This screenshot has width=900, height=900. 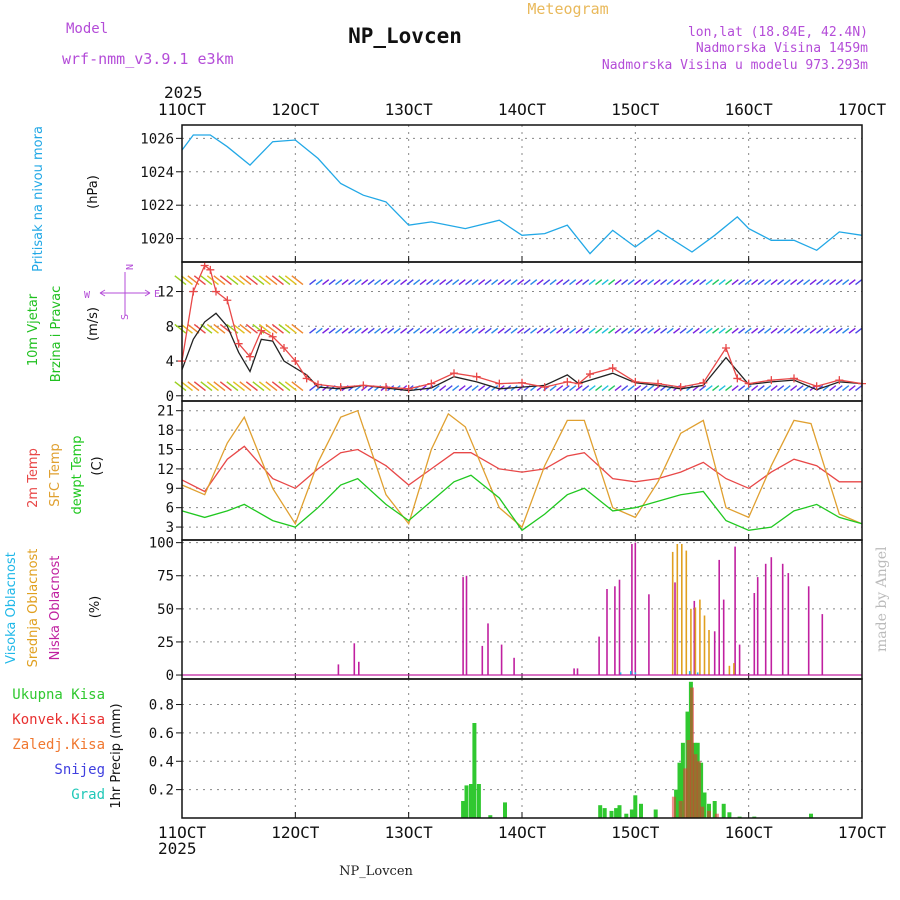 I want to click on y-tick-label: 0.6, so click(x=161, y=734).